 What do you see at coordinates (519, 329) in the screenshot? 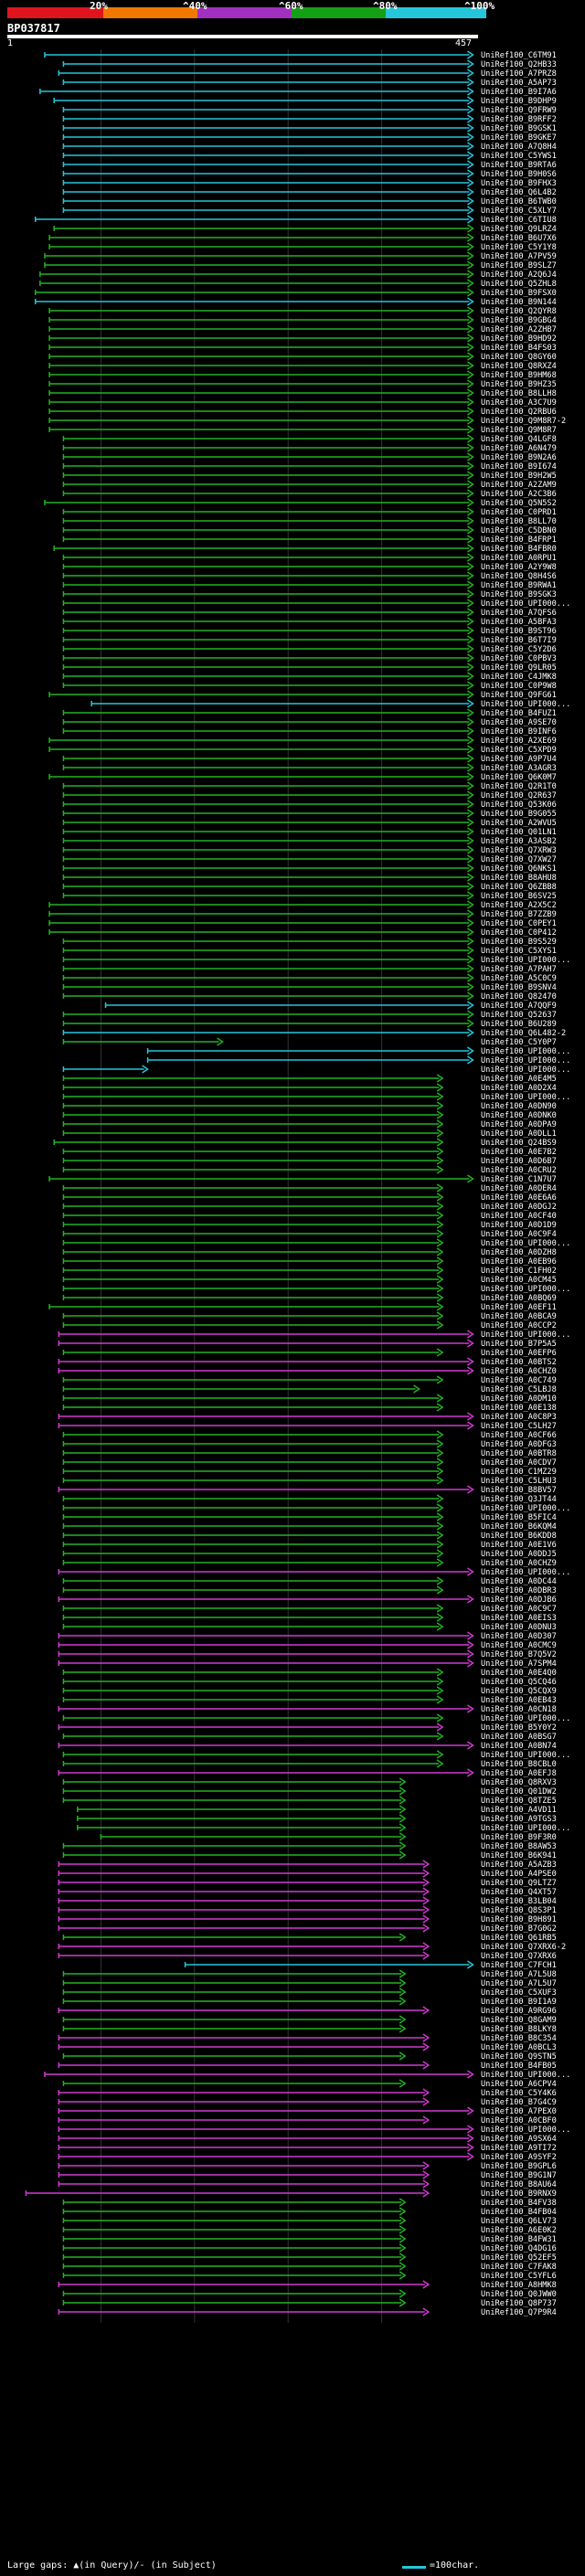
I see `hit-label: UniRef100_A2ZHB7` at bounding box center [519, 329].